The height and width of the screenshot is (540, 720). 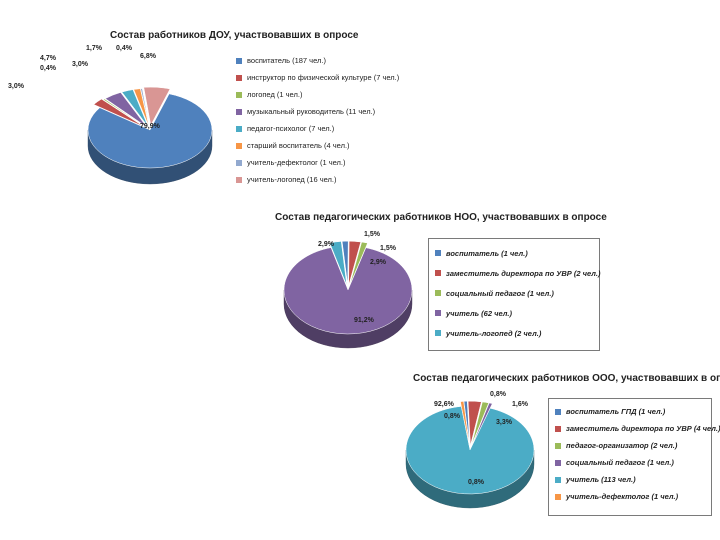 I want to click on legend-item: музыкальный руководитель (11 чел.), so click(x=317, y=111).